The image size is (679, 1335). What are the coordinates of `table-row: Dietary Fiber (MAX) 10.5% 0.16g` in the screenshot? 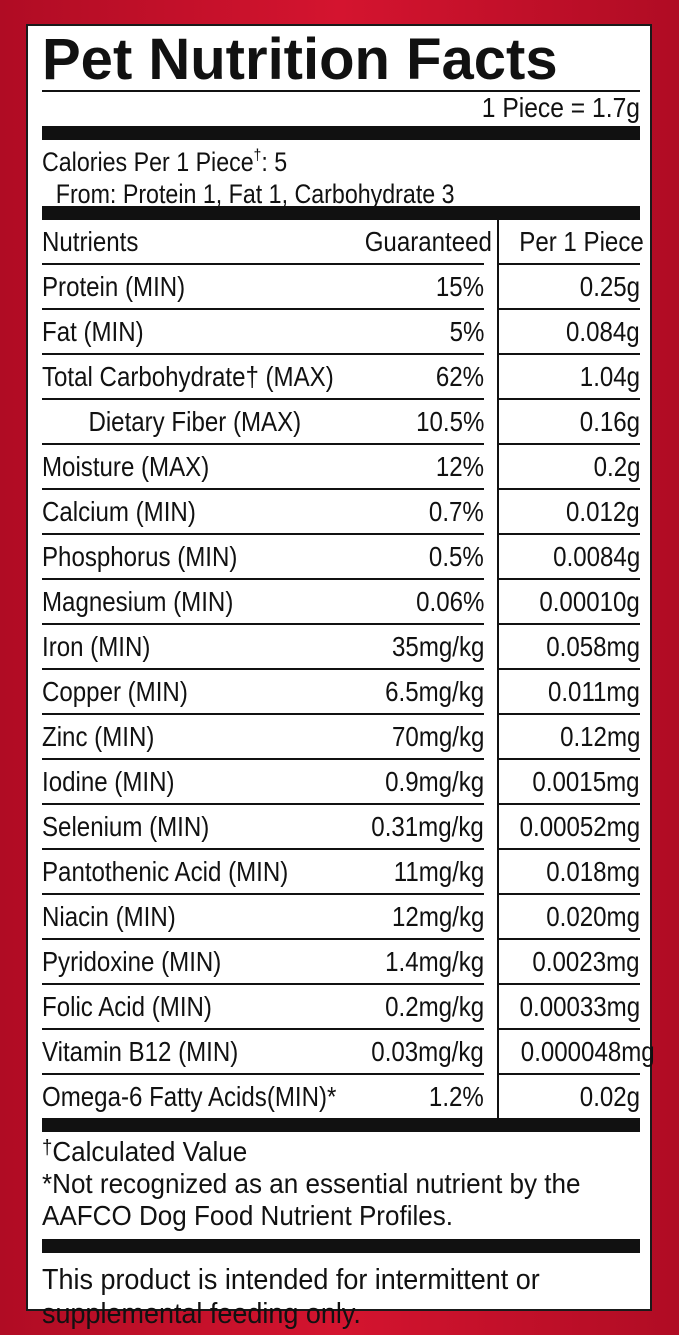 It's located at (341, 422).